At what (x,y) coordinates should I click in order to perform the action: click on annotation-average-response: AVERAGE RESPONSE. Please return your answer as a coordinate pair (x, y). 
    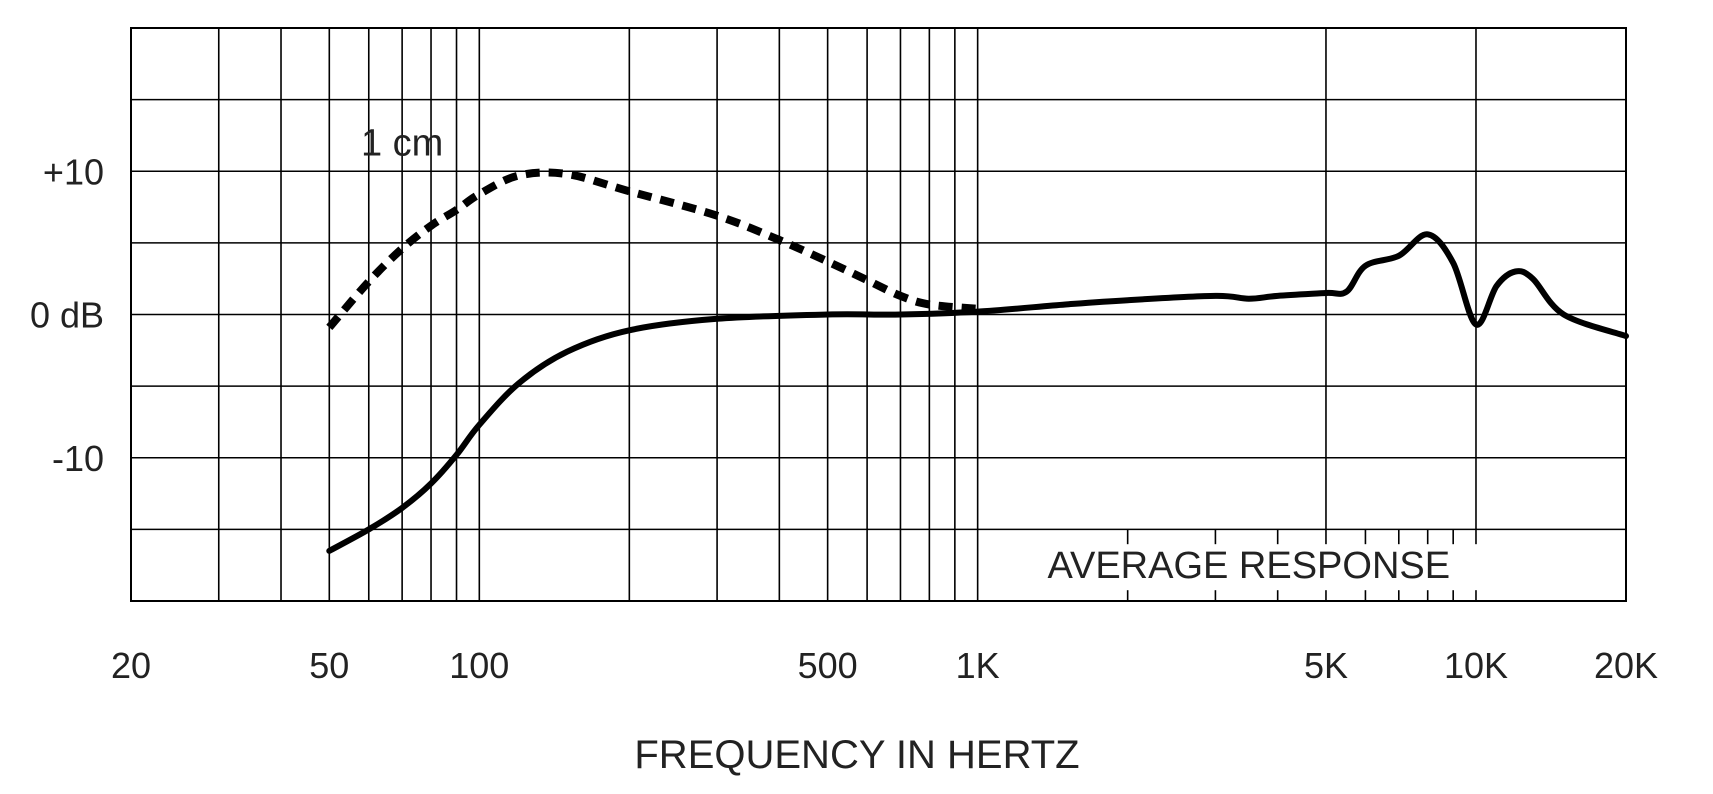
    Looking at the image, I should click on (1248, 566).